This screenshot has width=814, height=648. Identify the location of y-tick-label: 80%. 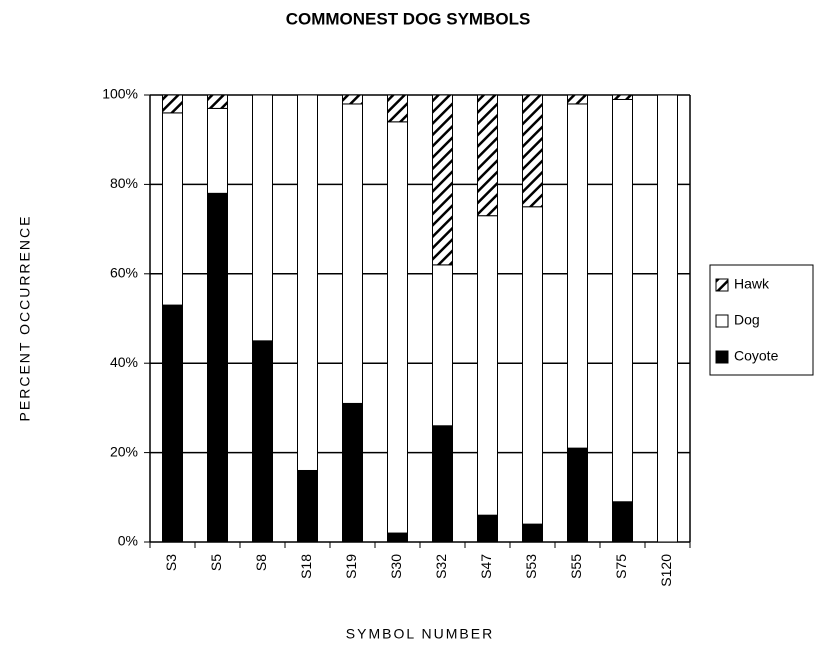
(124, 183).